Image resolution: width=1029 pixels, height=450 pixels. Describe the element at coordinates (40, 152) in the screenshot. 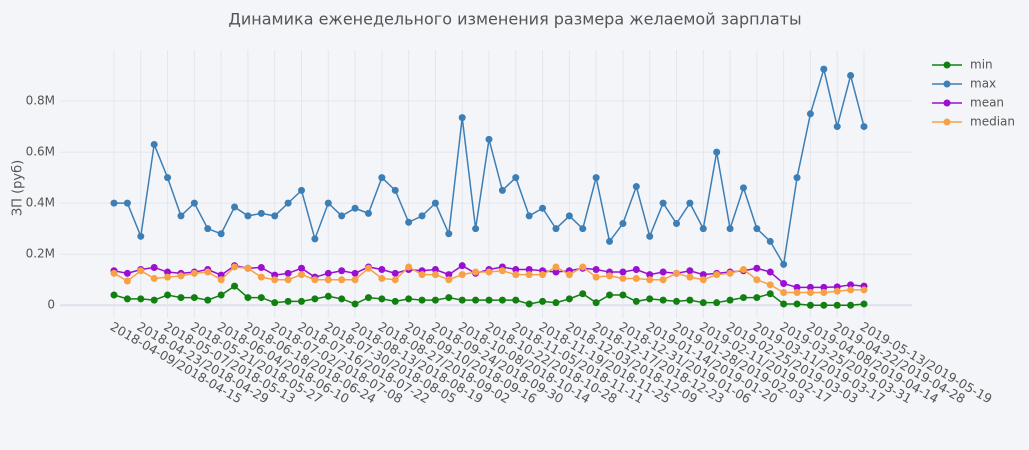

I see `y-tick-label: 0.6M` at that location.